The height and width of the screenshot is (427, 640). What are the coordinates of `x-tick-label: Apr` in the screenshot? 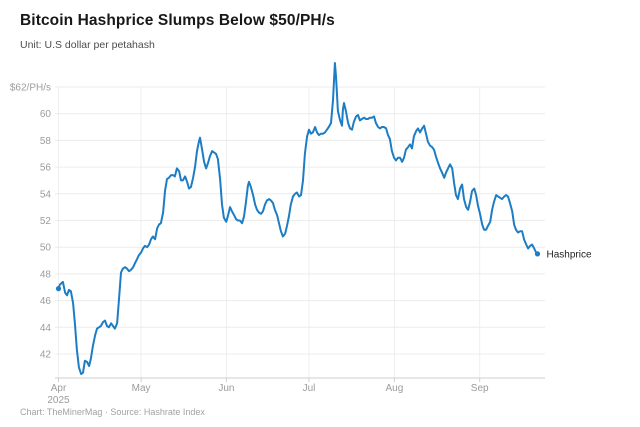 It's located at (59, 388).